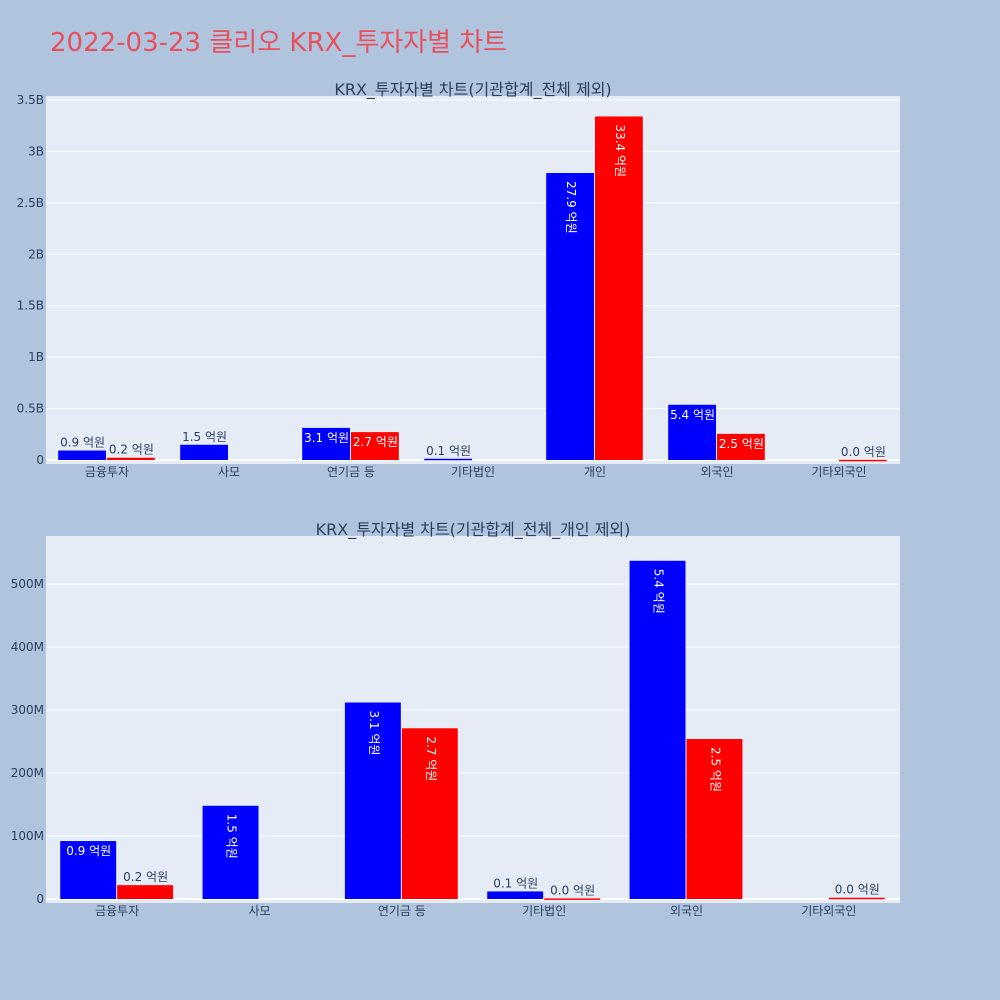 This screenshot has width=1000, height=1000. What do you see at coordinates (36, 151) in the screenshot?
I see `chart1-y-tick-label: 3B` at bounding box center [36, 151].